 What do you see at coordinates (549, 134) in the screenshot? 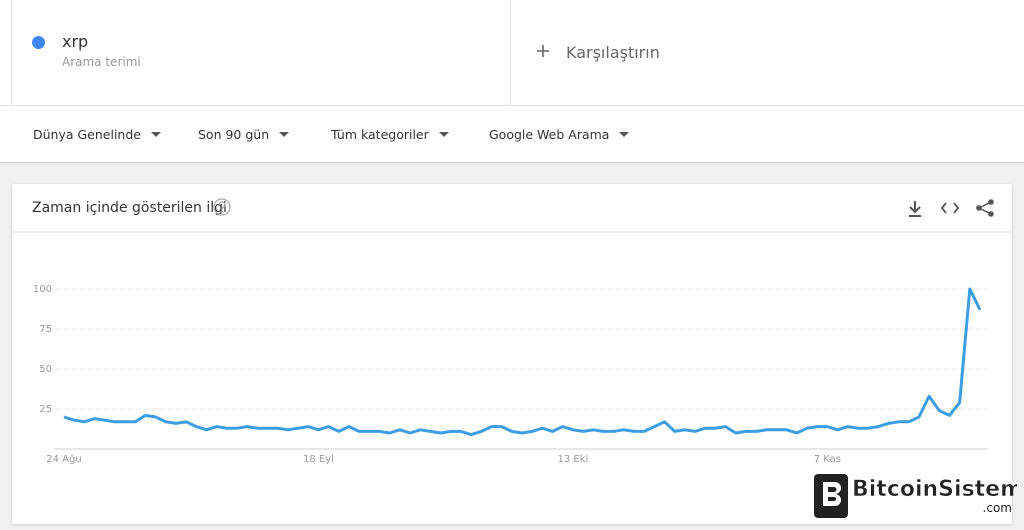
I see `filter-label: Google Web Arama` at bounding box center [549, 134].